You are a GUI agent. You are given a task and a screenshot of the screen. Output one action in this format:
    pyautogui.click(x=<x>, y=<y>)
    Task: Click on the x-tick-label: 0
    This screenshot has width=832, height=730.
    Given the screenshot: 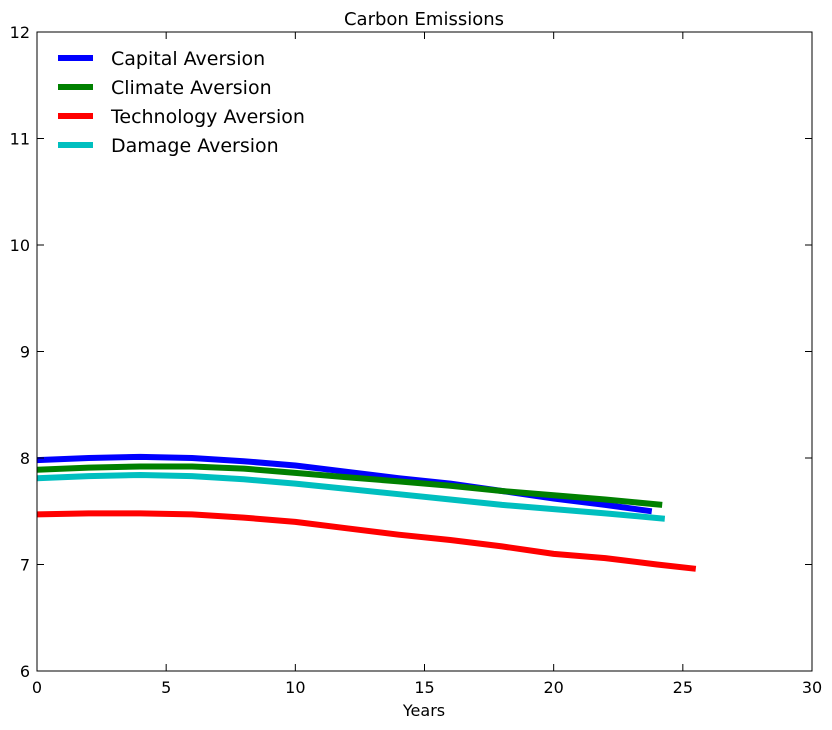 What is the action you would take?
    pyautogui.click(x=37, y=687)
    